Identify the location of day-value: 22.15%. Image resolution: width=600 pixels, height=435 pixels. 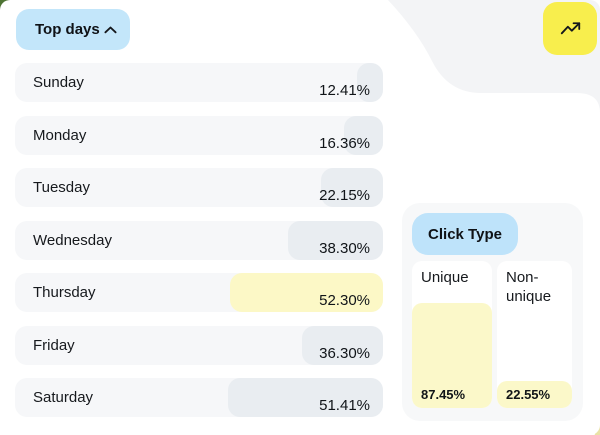
(344, 195).